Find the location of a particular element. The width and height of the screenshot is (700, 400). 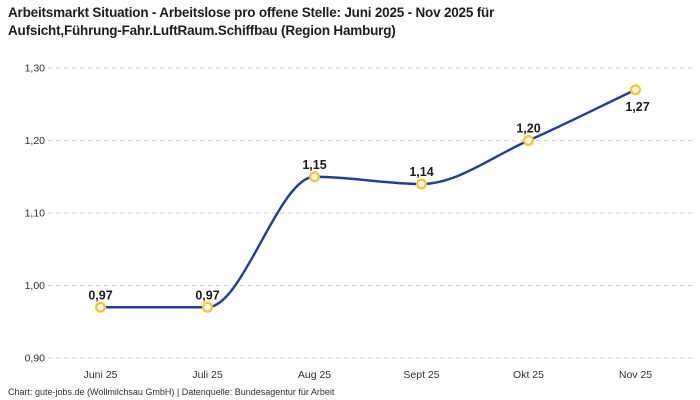

x-axis-tick-label: Aug 25 is located at coordinates (314, 375).